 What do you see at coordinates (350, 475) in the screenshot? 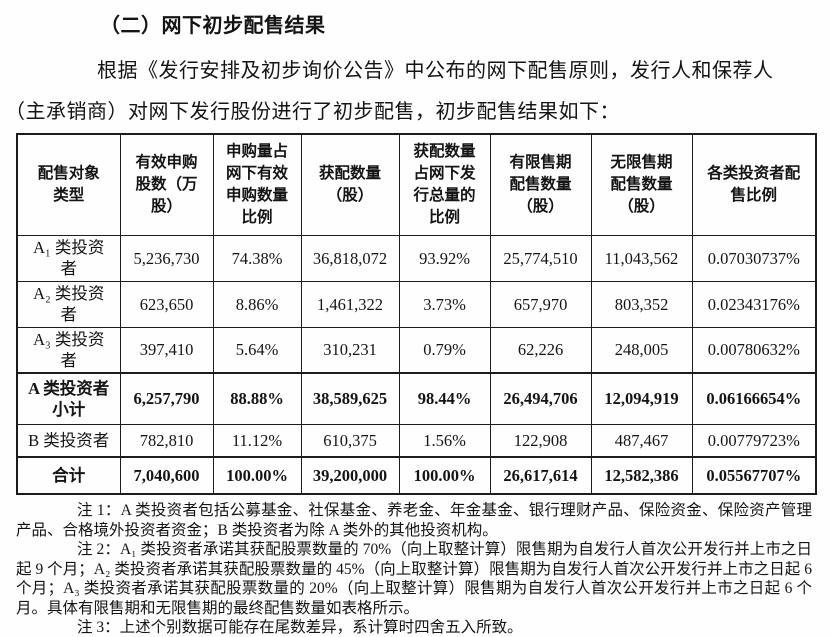
I see `cell: 39,200,000` at bounding box center [350, 475].